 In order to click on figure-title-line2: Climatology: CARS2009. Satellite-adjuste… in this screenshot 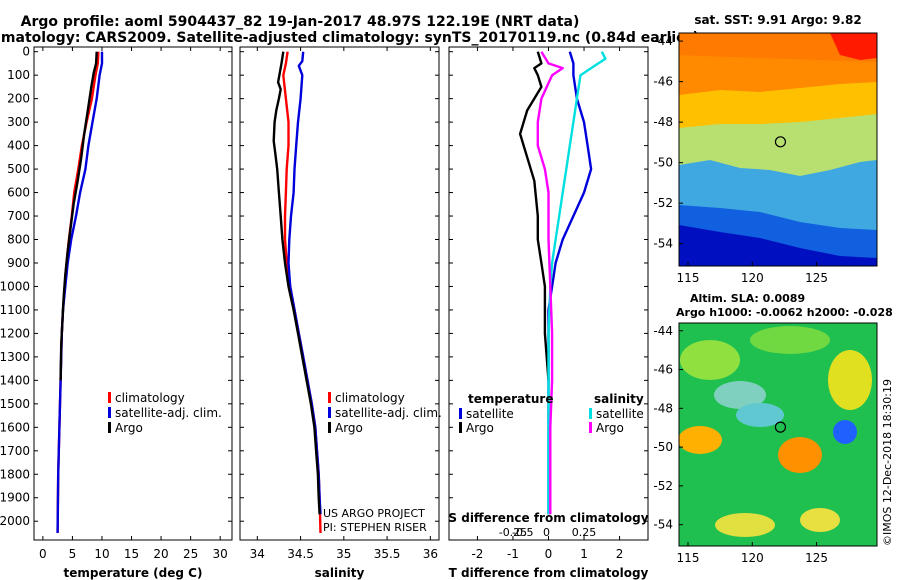, I will do `click(349, 38)`.